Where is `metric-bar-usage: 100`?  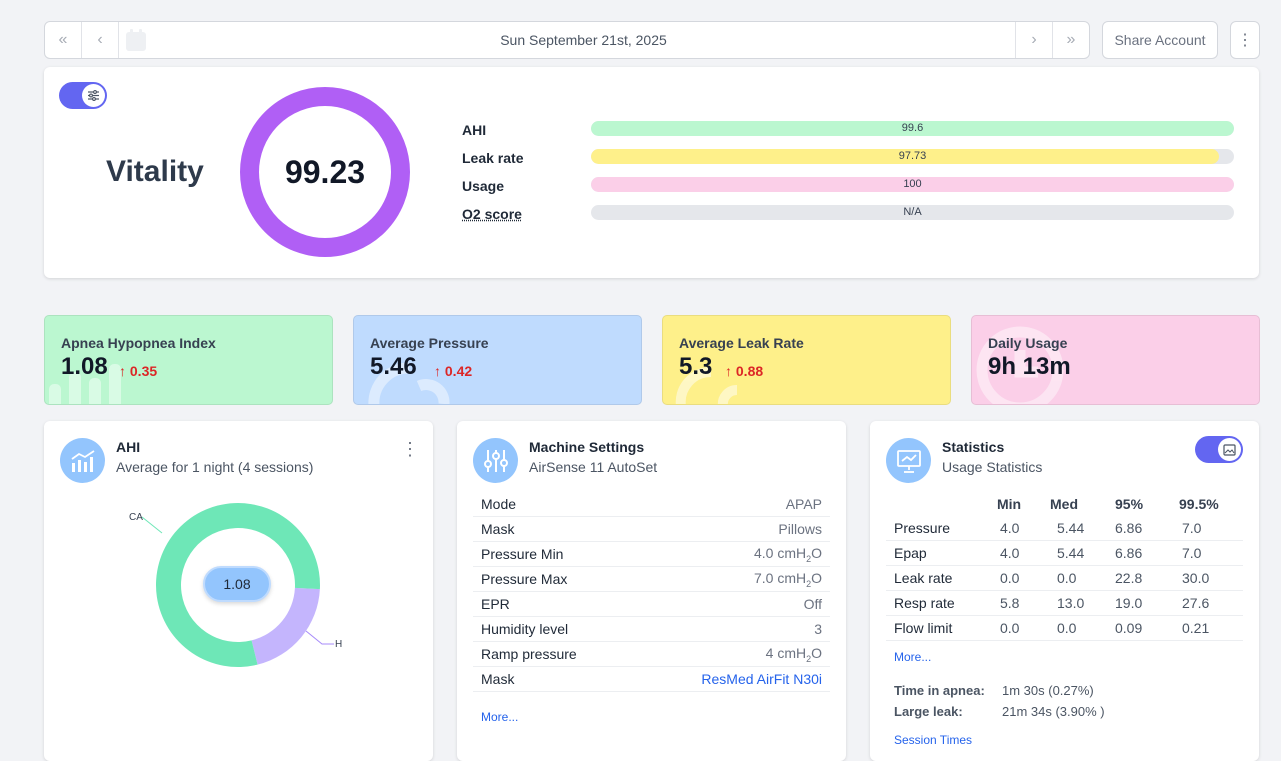 metric-bar-usage: 100 is located at coordinates (912, 184).